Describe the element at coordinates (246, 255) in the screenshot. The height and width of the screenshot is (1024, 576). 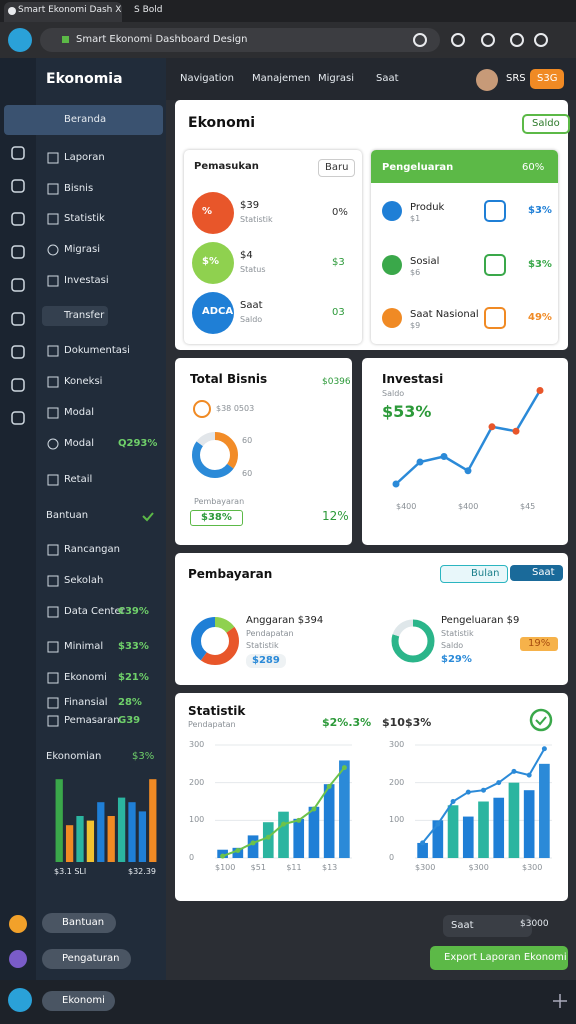
I see `row-name: $4` at that location.